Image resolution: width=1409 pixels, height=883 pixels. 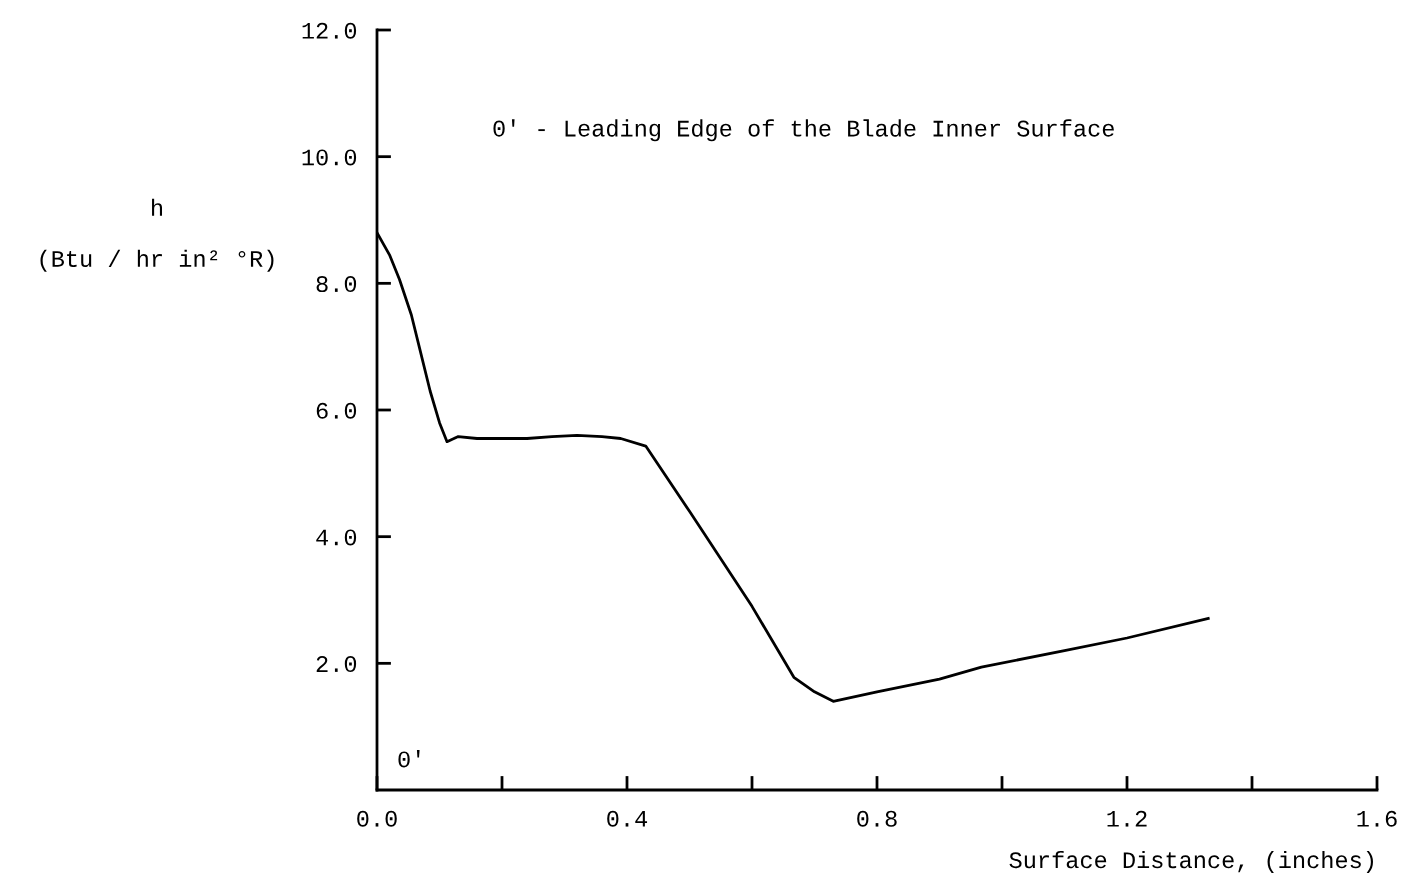 What do you see at coordinates (1127, 818) in the screenshot?
I see `x-tick-label: 1.2` at bounding box center [1127, 818].